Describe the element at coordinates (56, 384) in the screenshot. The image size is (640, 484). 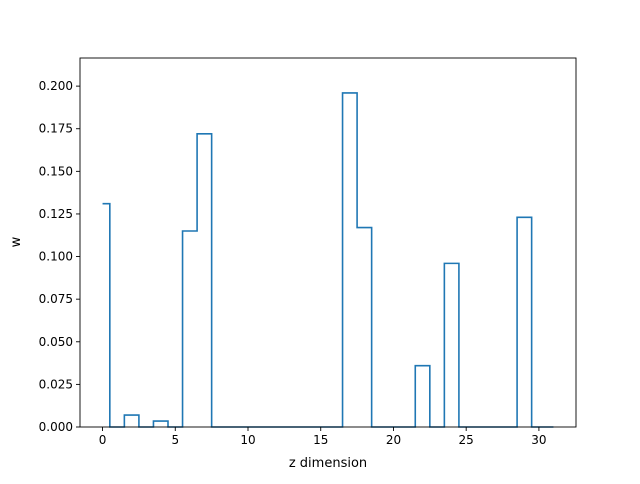
I see `y-tick-label: 0.025` at that location.